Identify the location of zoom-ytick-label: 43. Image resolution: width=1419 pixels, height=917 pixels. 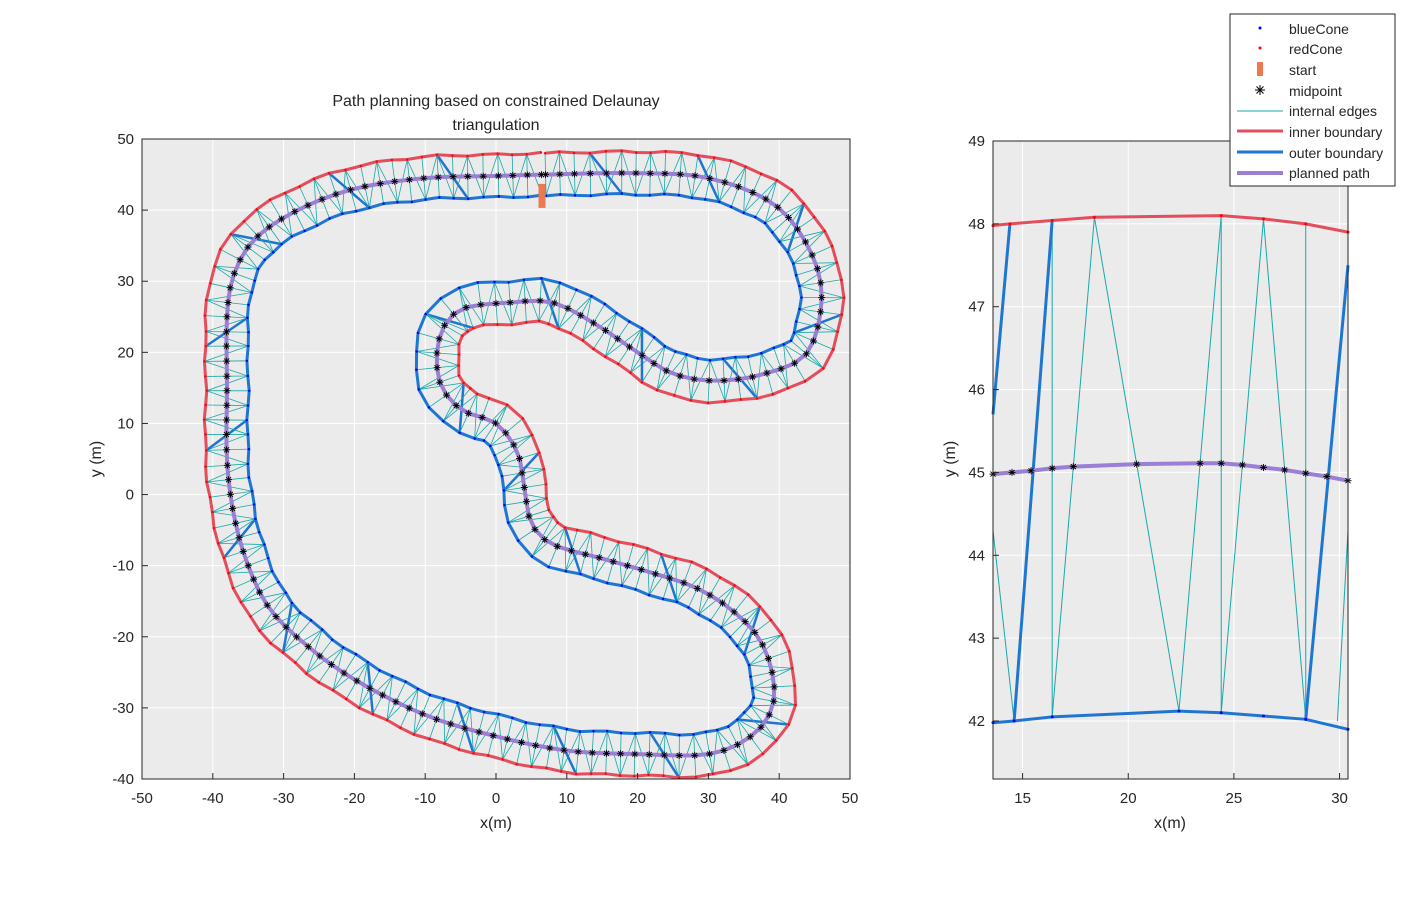
(976, 638).